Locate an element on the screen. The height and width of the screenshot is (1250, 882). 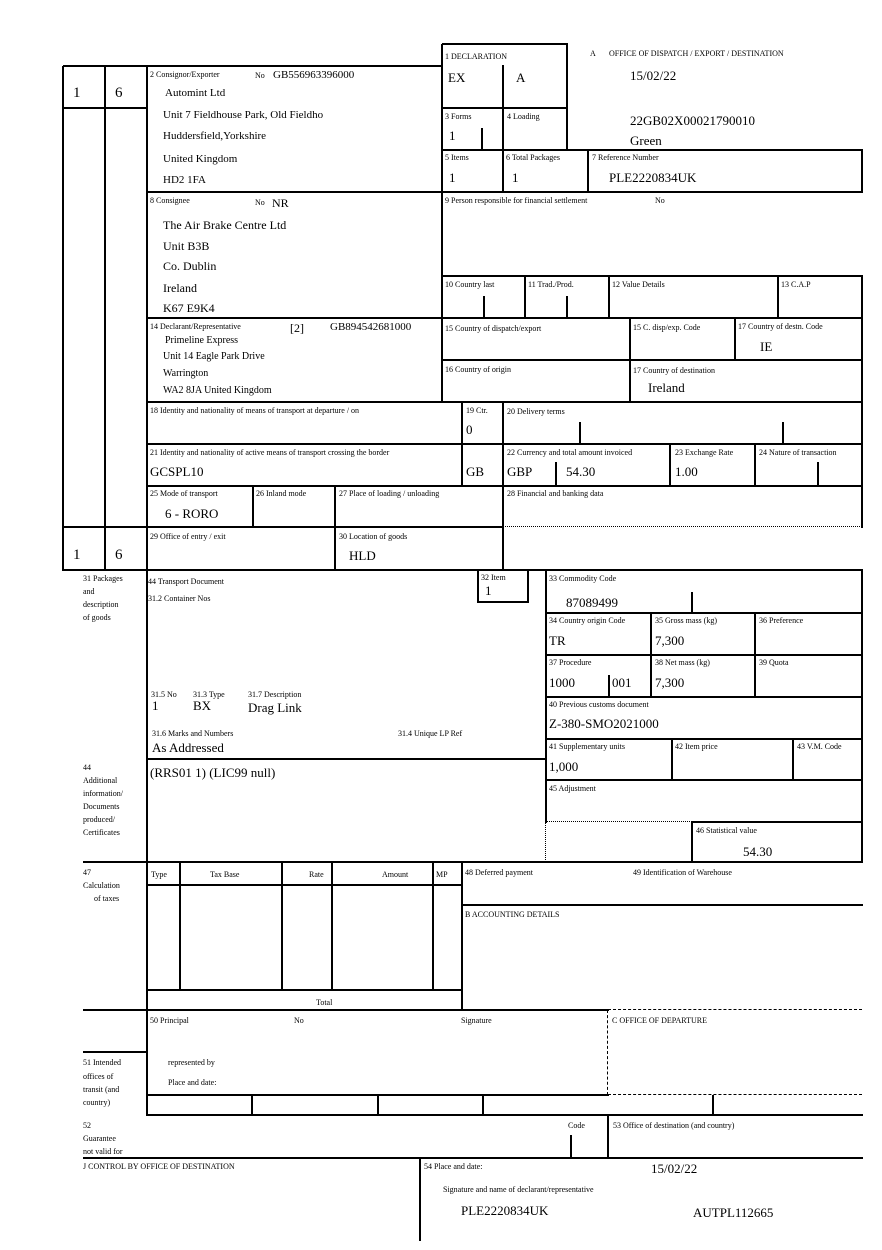
box10-label: 10 Country last is located at coordinates (470, 284).